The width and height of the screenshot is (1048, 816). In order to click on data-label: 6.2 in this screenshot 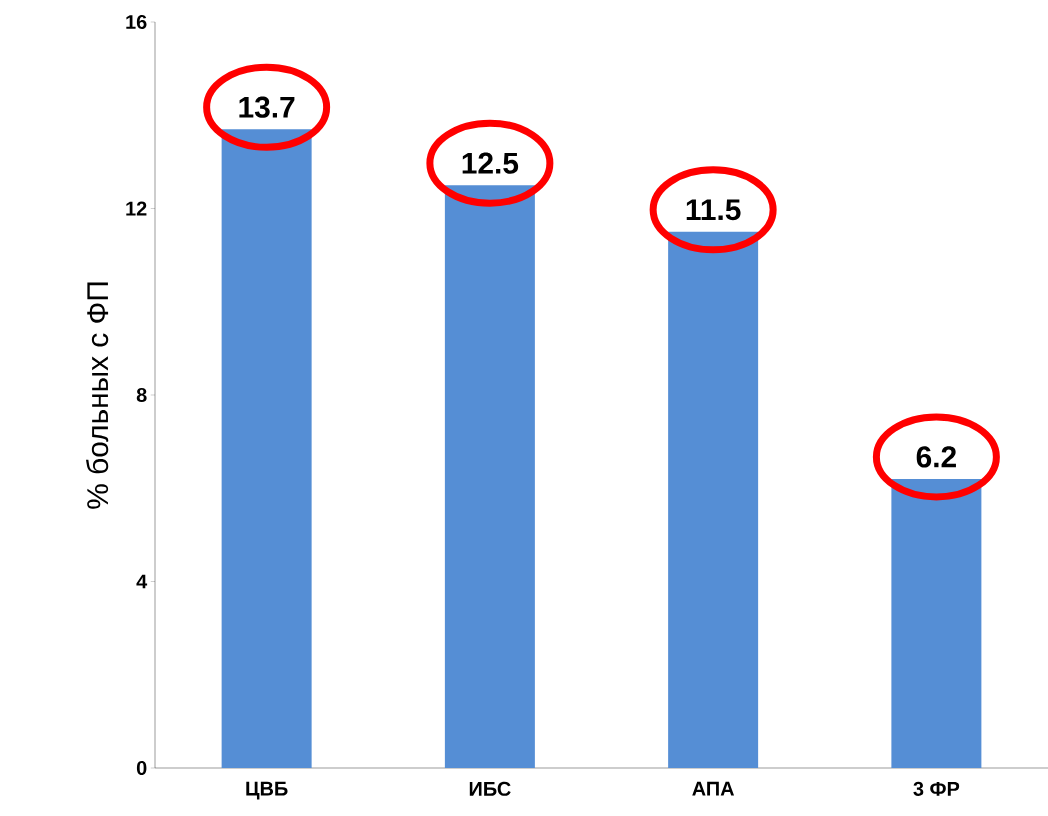, I will do `click(936, 457)`.